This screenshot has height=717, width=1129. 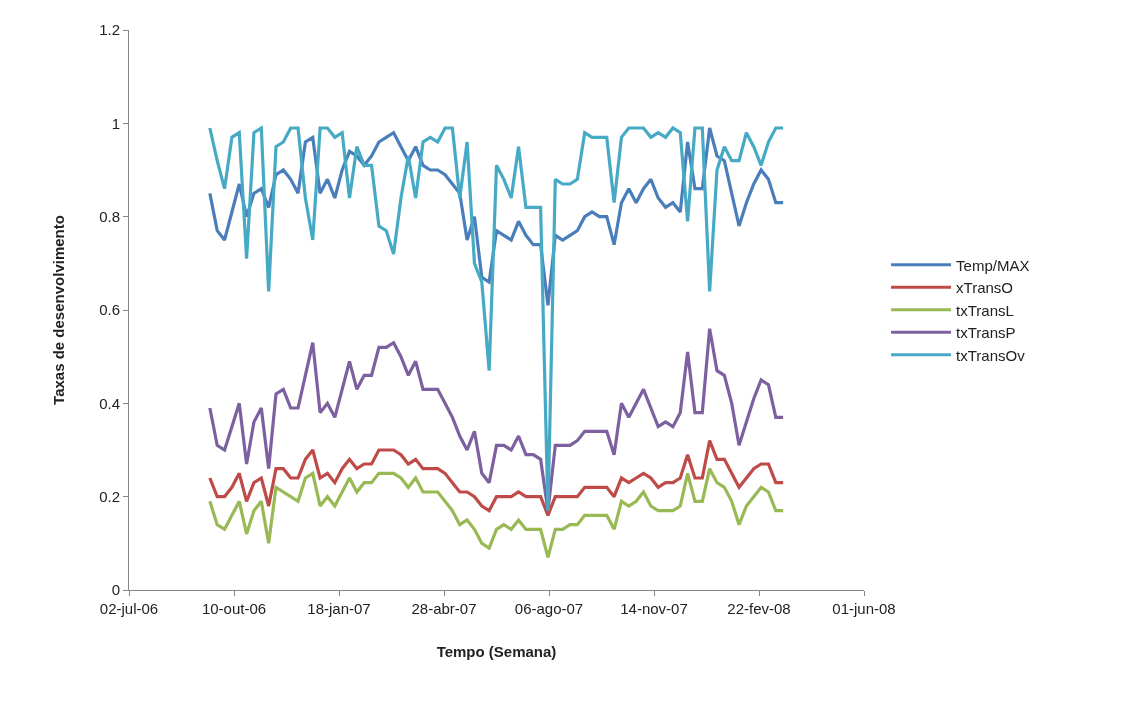 I want to click on x-tick-label: 28-abr-07, so click(x=444, y=608).